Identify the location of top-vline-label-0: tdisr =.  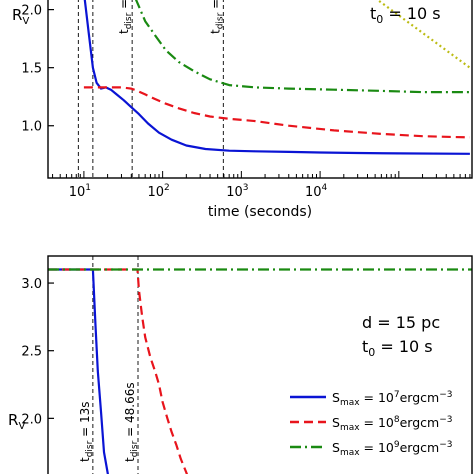
(125, 17).